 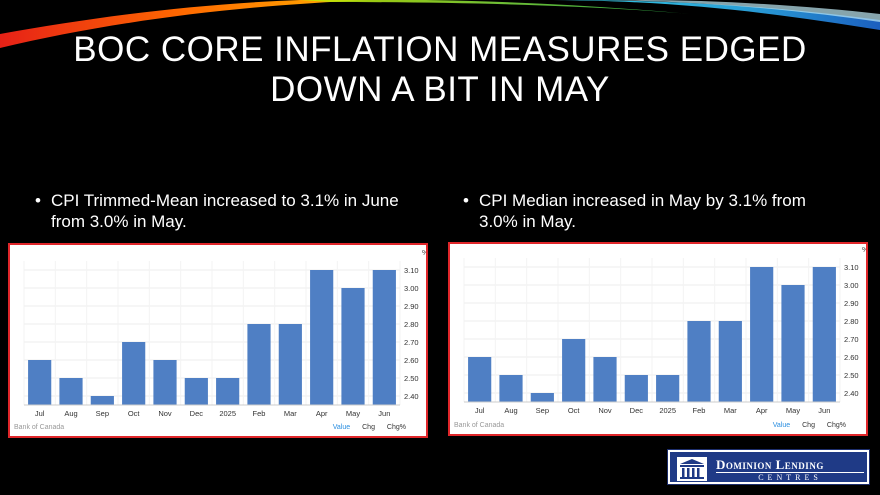 What do you see at coordinates (790, 477) in the screenshot?
I see `logo-sub: CENTRES` at bounding box center [790, 477].